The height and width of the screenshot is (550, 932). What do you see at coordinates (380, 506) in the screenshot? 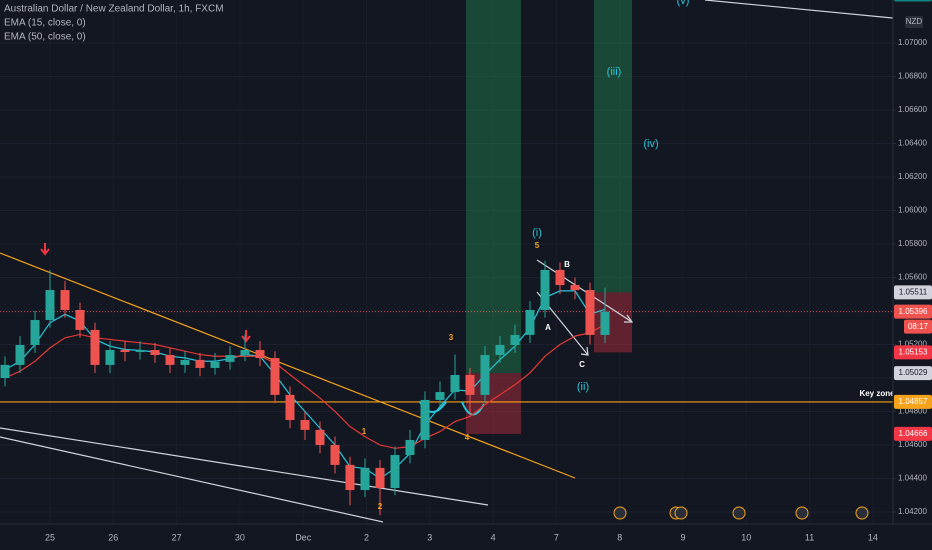
I see `wave-label: 2` at bounding box center [380, 506].